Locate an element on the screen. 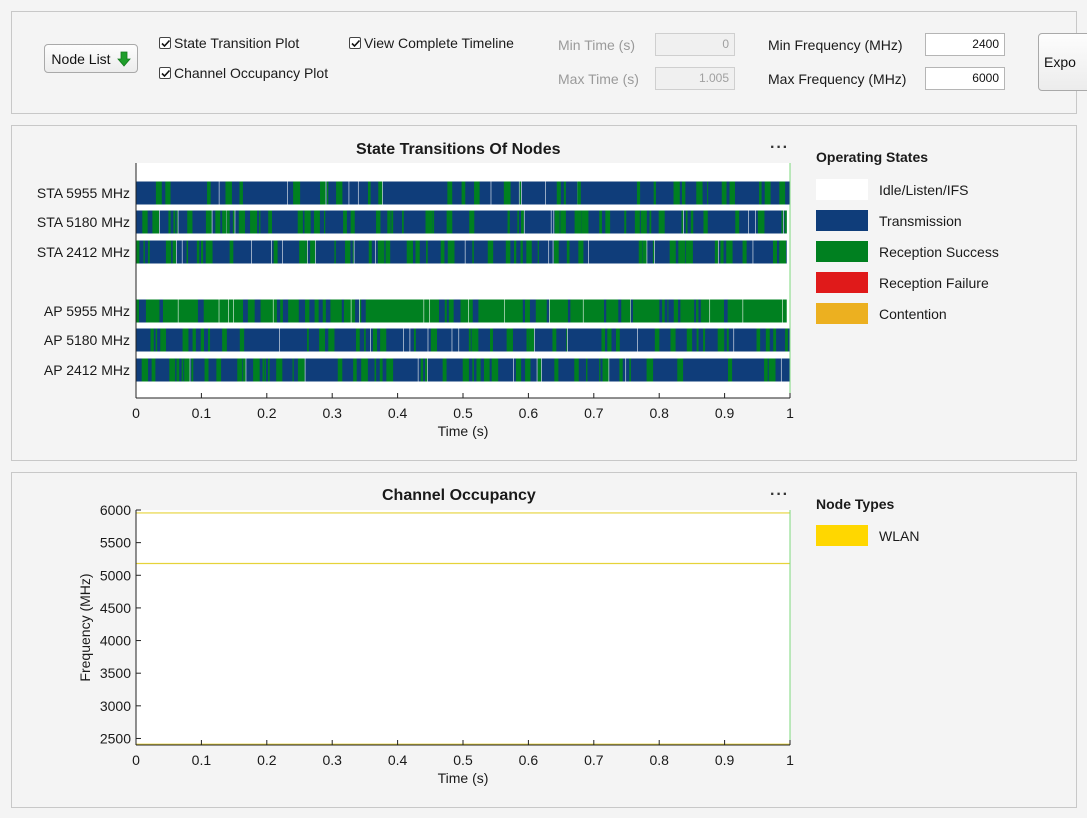  y-tick-label: 6000 is located at coordinates (115, 510).